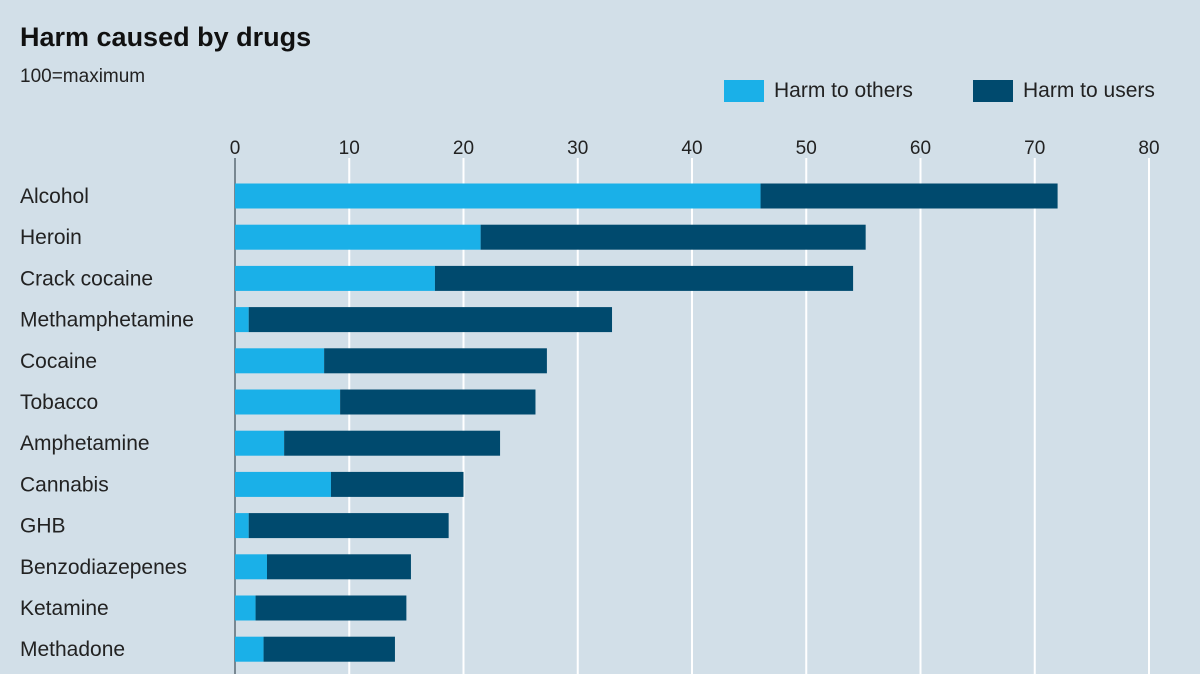 This screenshot has width=1200, height=674. Describe the element at coordinates (288, 402) in the screenshot. I see `bar-tobacco-harm-to-others` at that location.